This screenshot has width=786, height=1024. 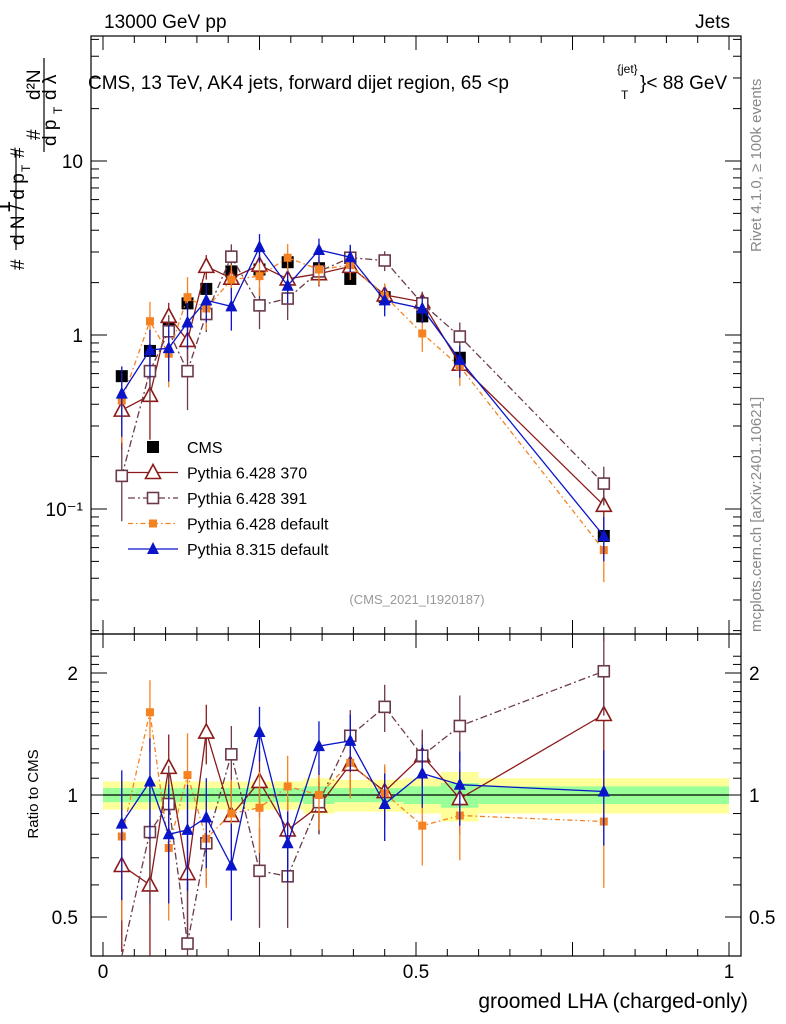 What do you see at coordinates (756, 514) in the screenshot?
I see `side-label-mcplots: mcplots.cern.ch [arXiv:2401.10621]` at bounding box center [756, 514].